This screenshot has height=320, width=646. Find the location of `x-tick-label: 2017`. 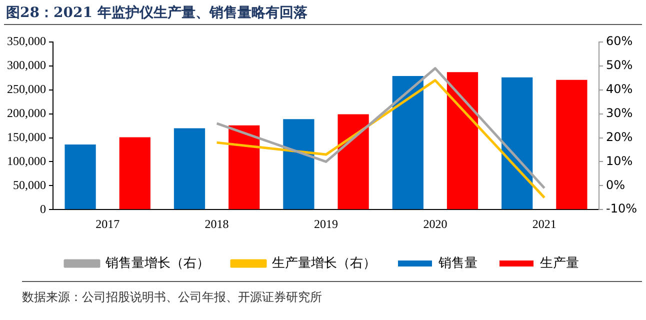

x-tick-label: 2017 is located at coordinates (108, 223).